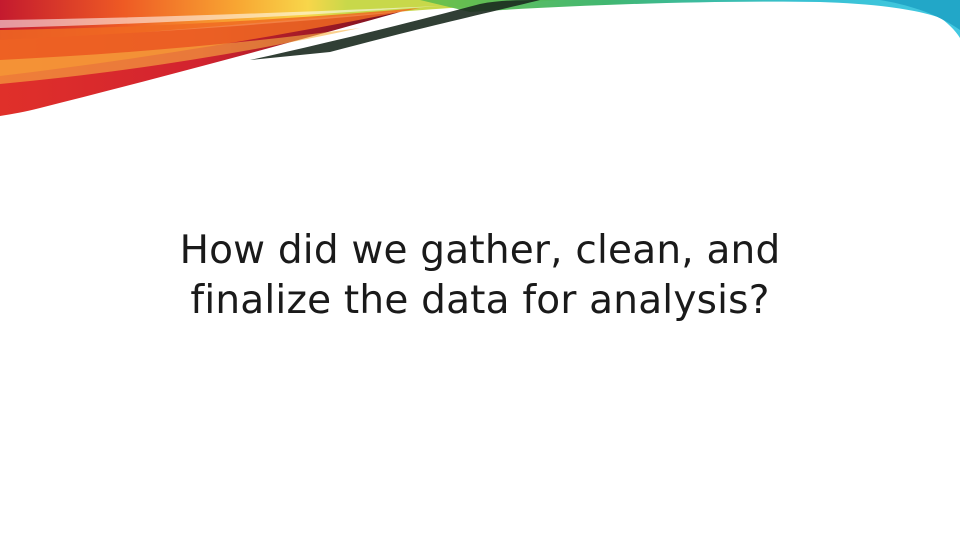 This screenshot has height=540, width=960. I want to click on swoosh-streak-dark, so click(395, 30).